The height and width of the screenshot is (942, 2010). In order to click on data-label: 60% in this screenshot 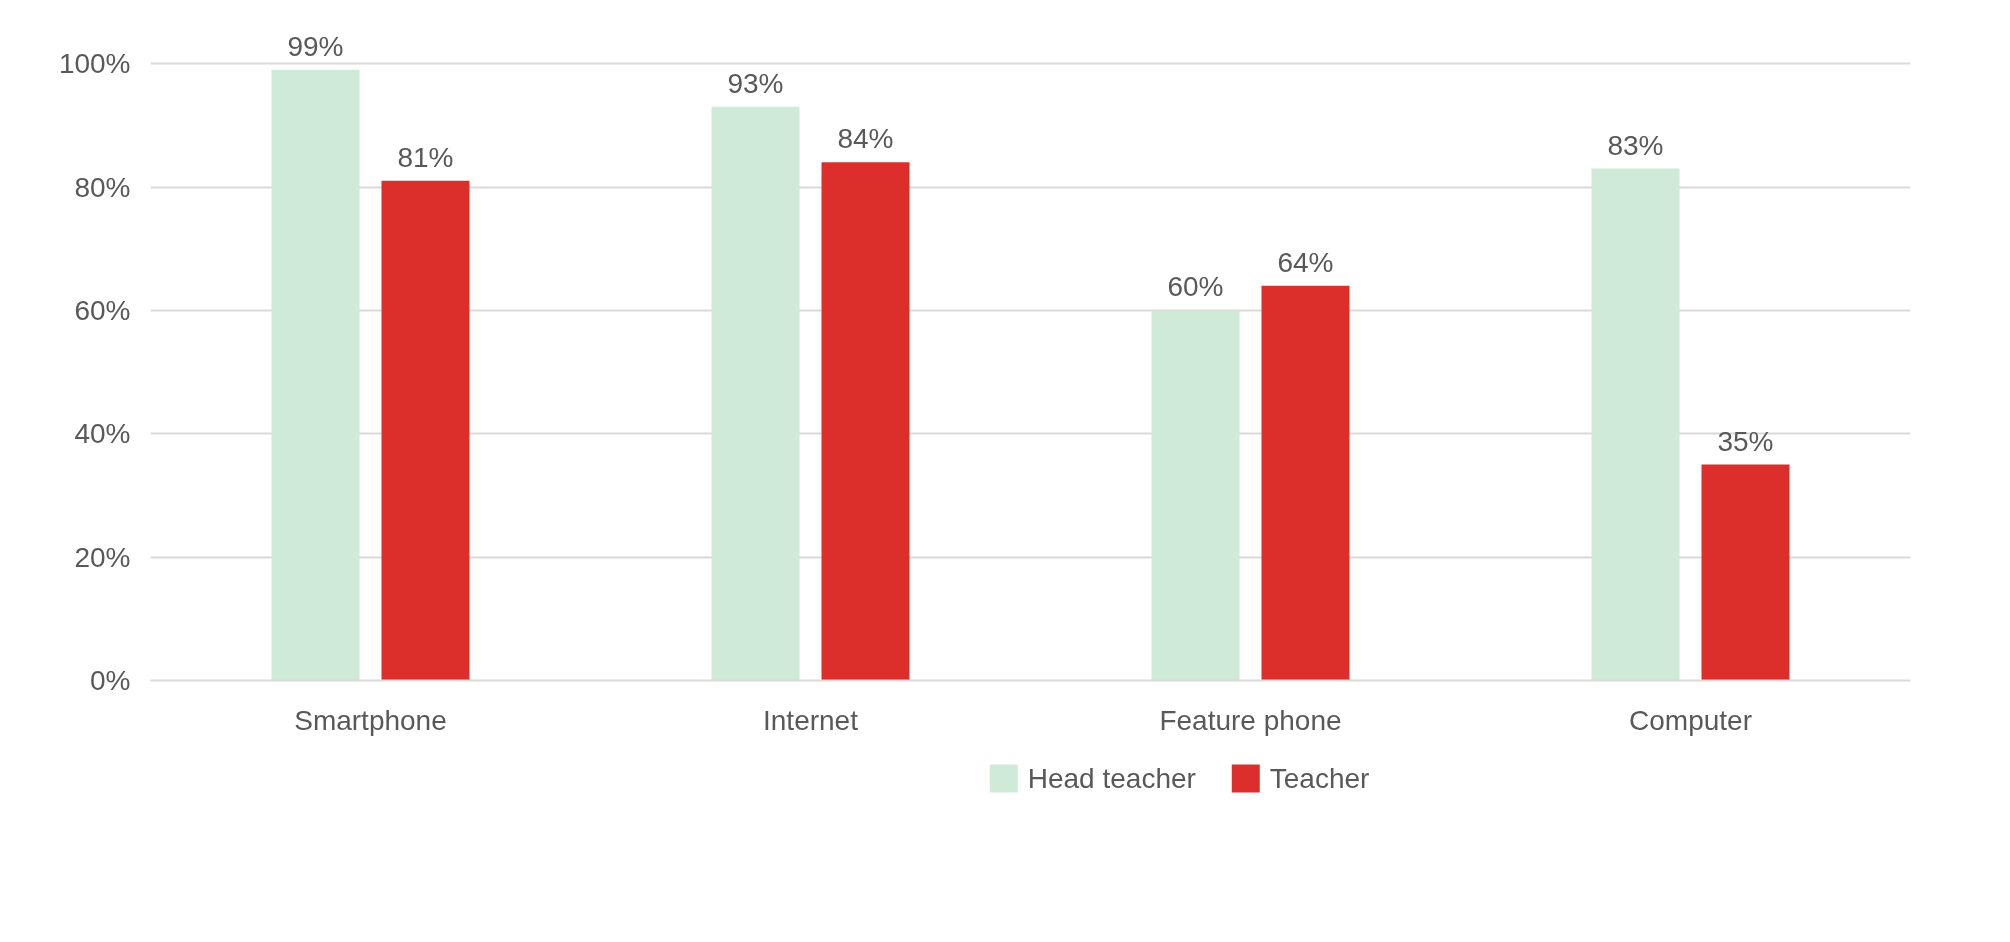, I will do `click(1195, 287)`.